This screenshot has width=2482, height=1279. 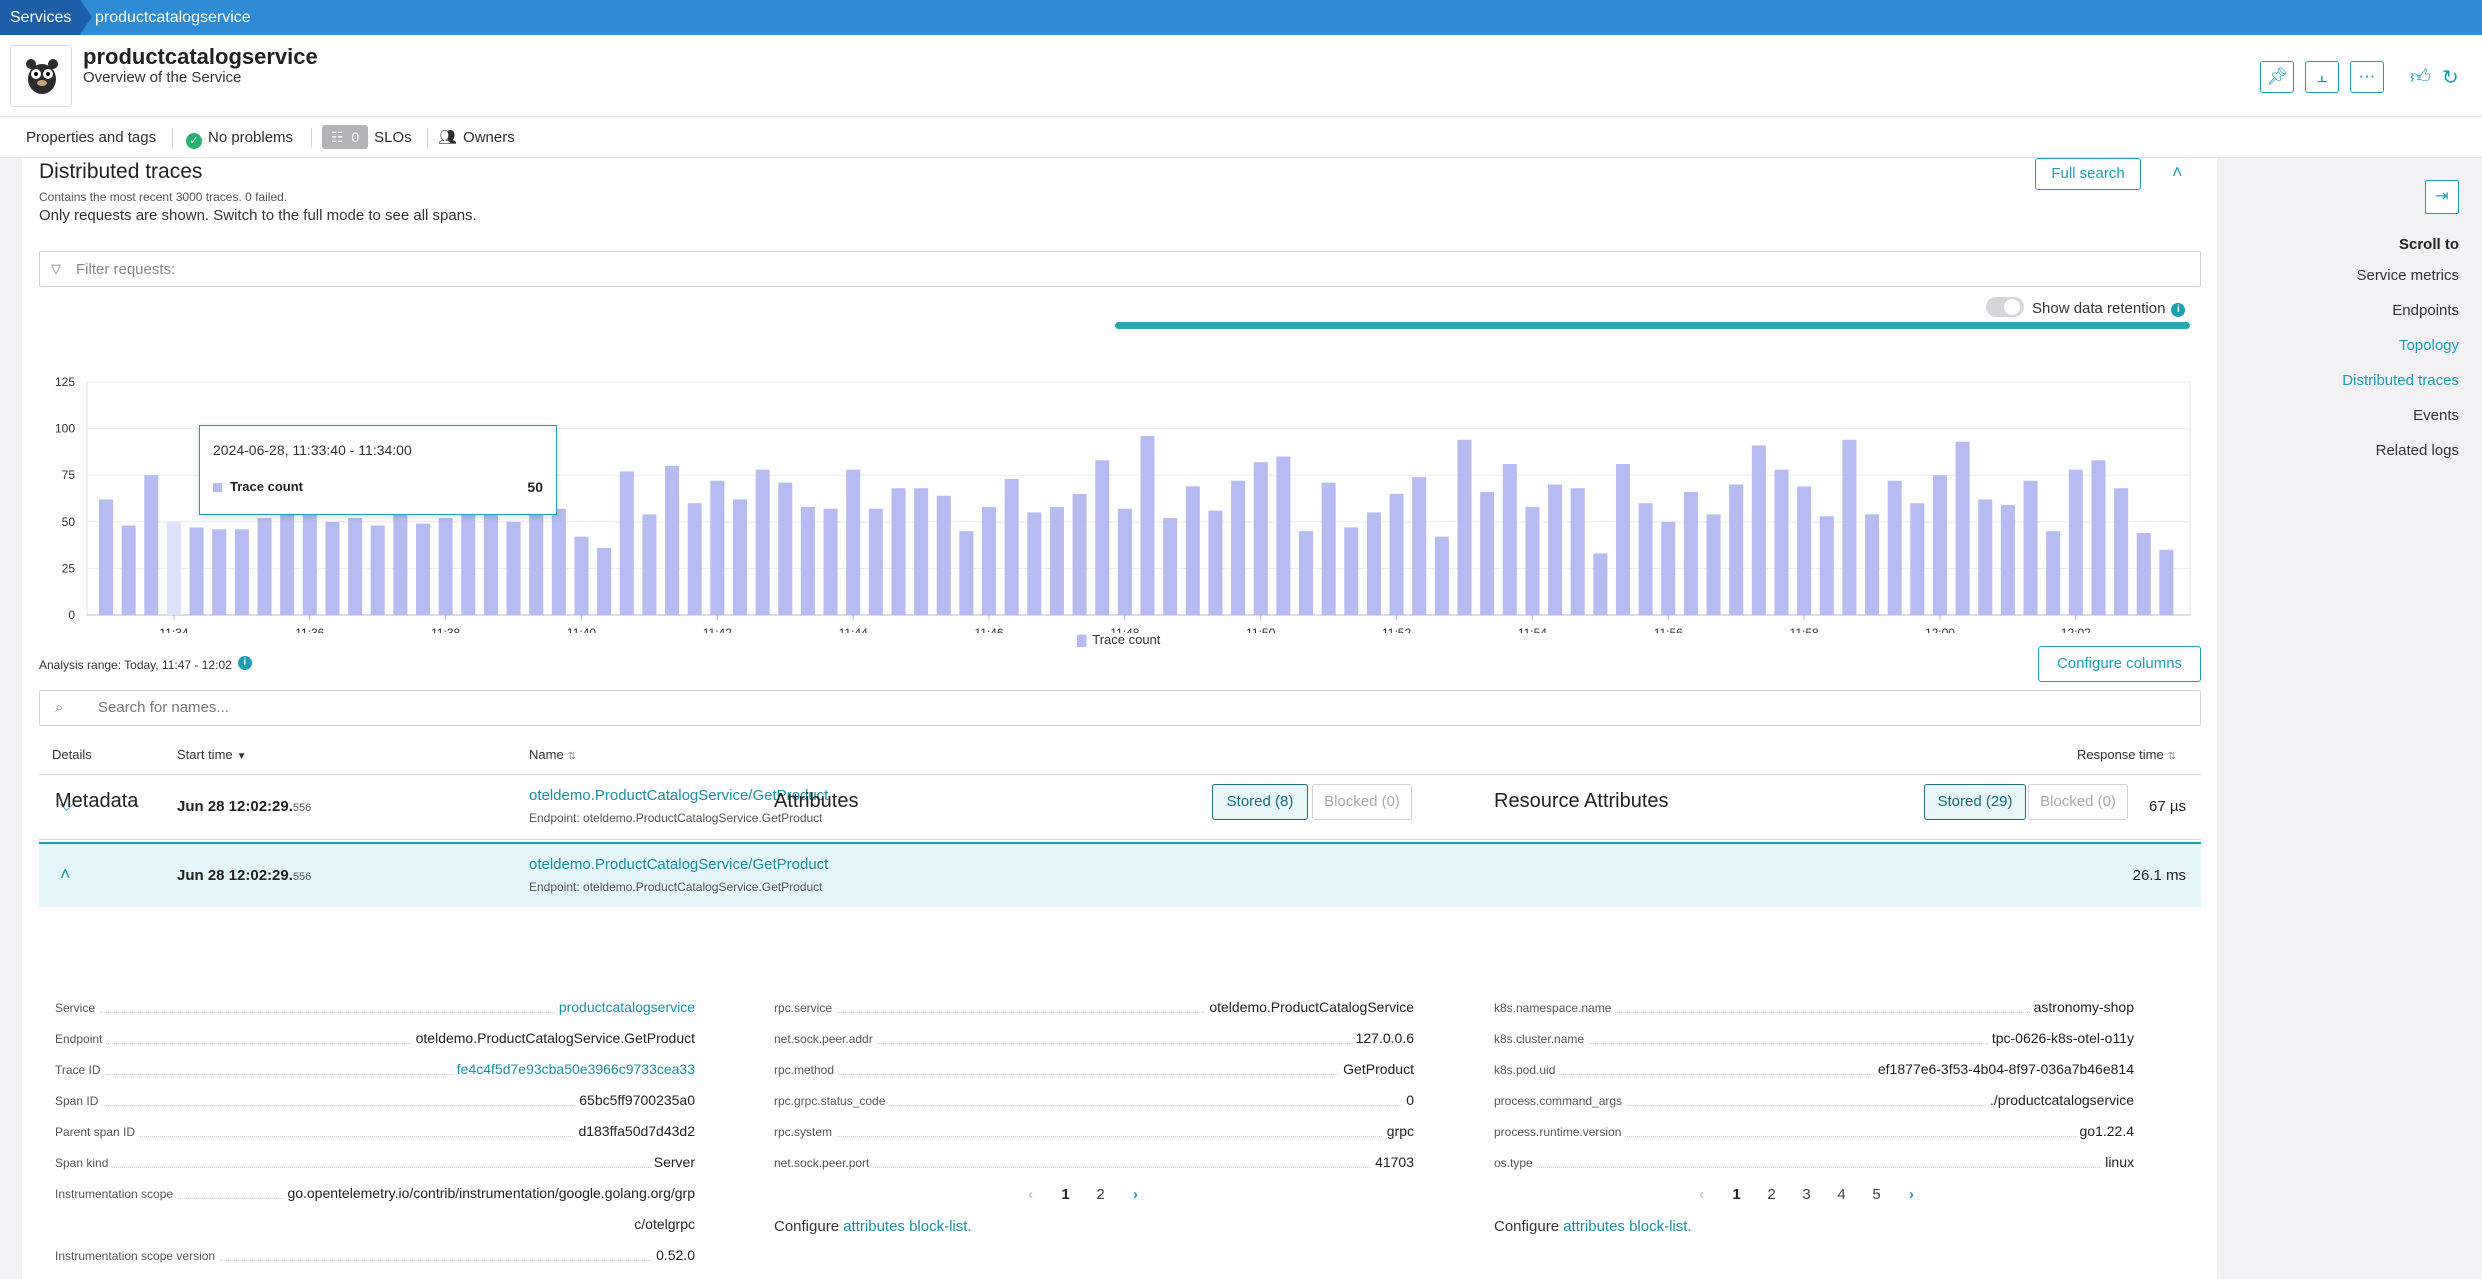 I want to click on show-data-retention-toggle, so click(x=2005, y=307).